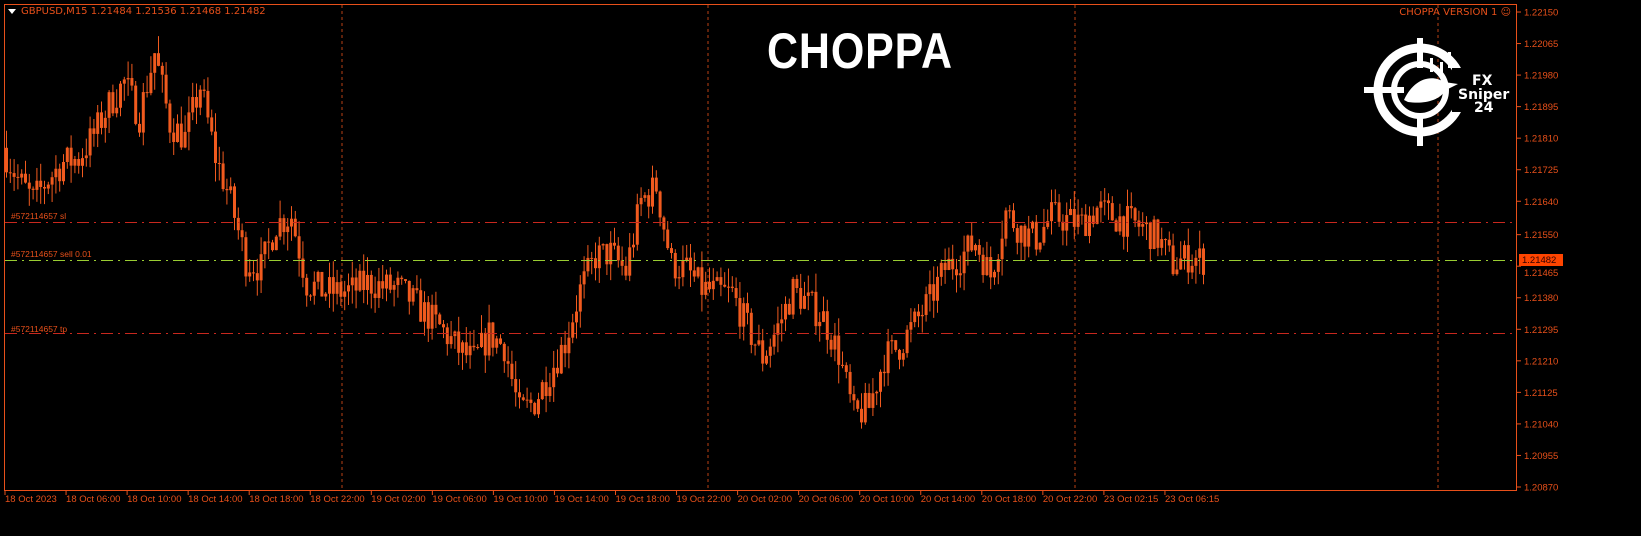  Describe the element at coordinates (12, 11) in the screenshot. I see `dropdown-triangle-icon` at that location.